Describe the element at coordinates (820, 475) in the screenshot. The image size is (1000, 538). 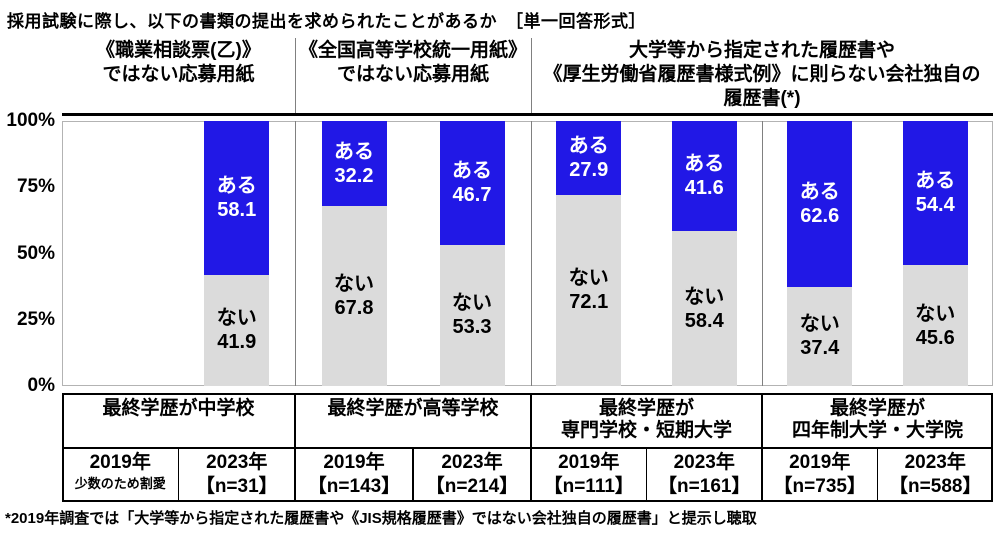
I see `table-year-cell: 2019年【n=735】` at that location.